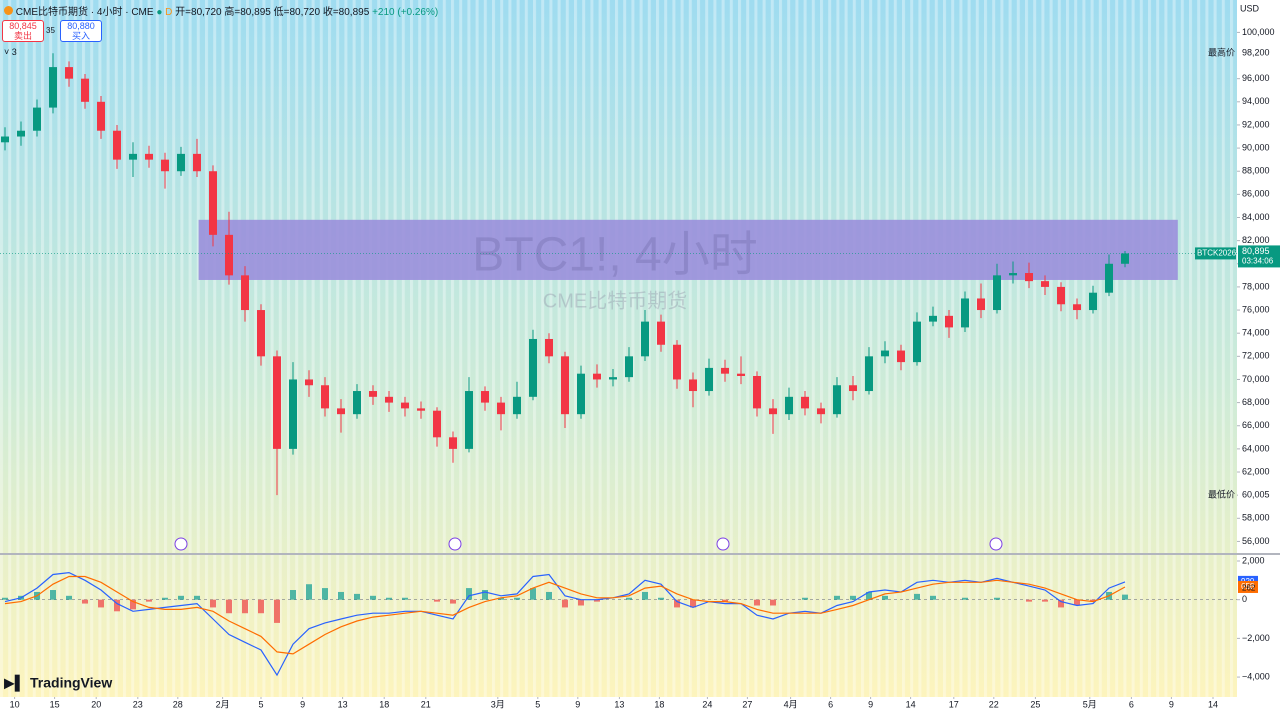  I want to click on y-tick-label: 72,000, so click(1256, 356).